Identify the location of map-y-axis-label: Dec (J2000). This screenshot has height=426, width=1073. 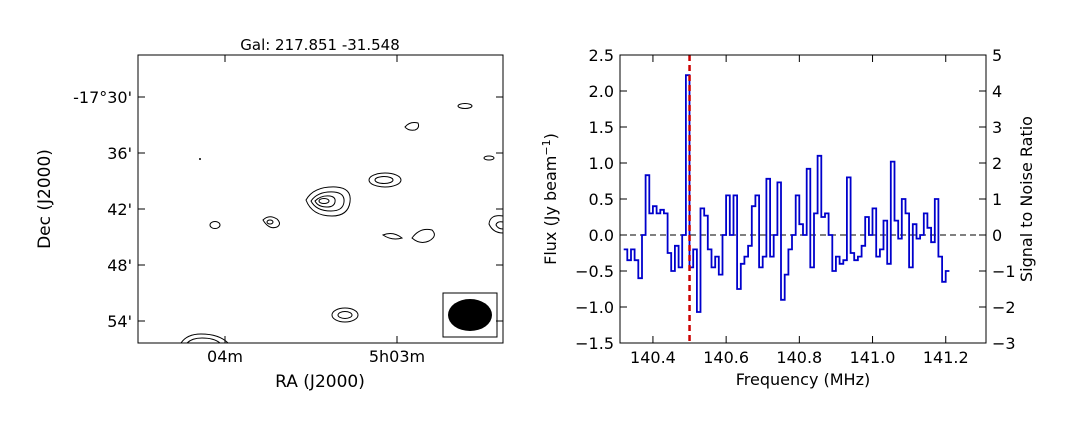
(45, 199).